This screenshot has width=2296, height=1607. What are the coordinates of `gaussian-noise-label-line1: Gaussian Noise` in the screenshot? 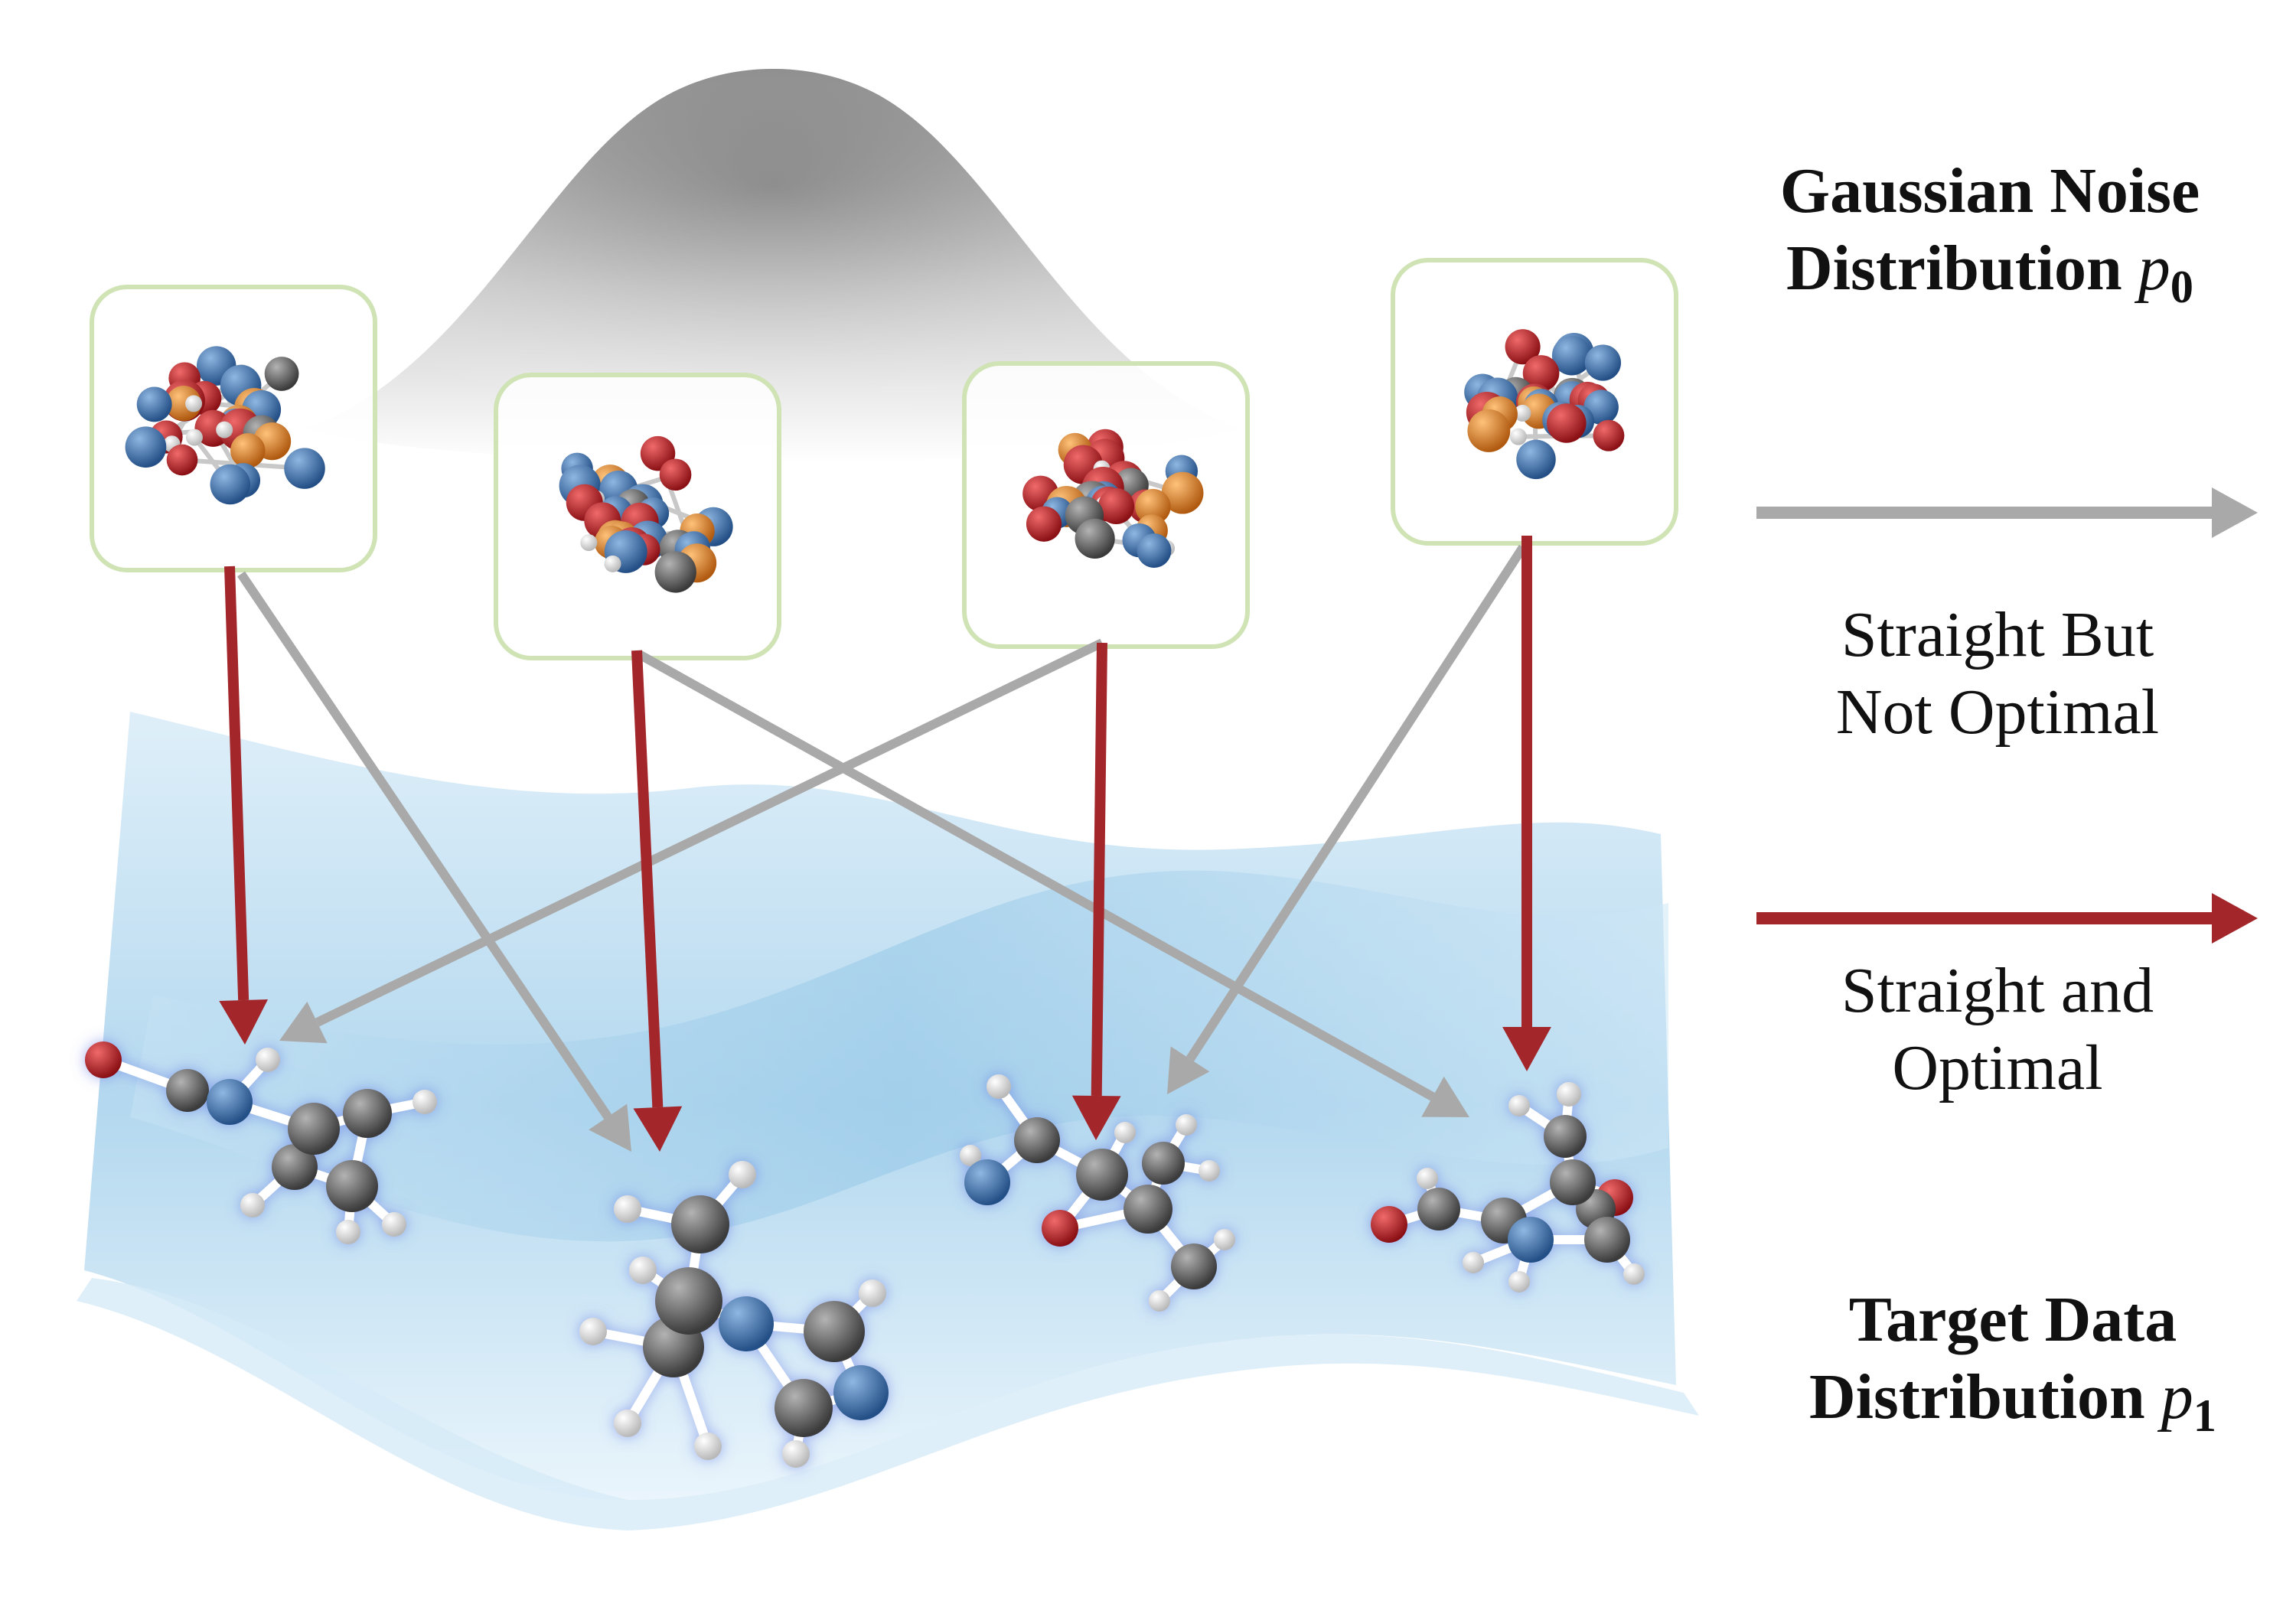 It's located at (1989, 191).